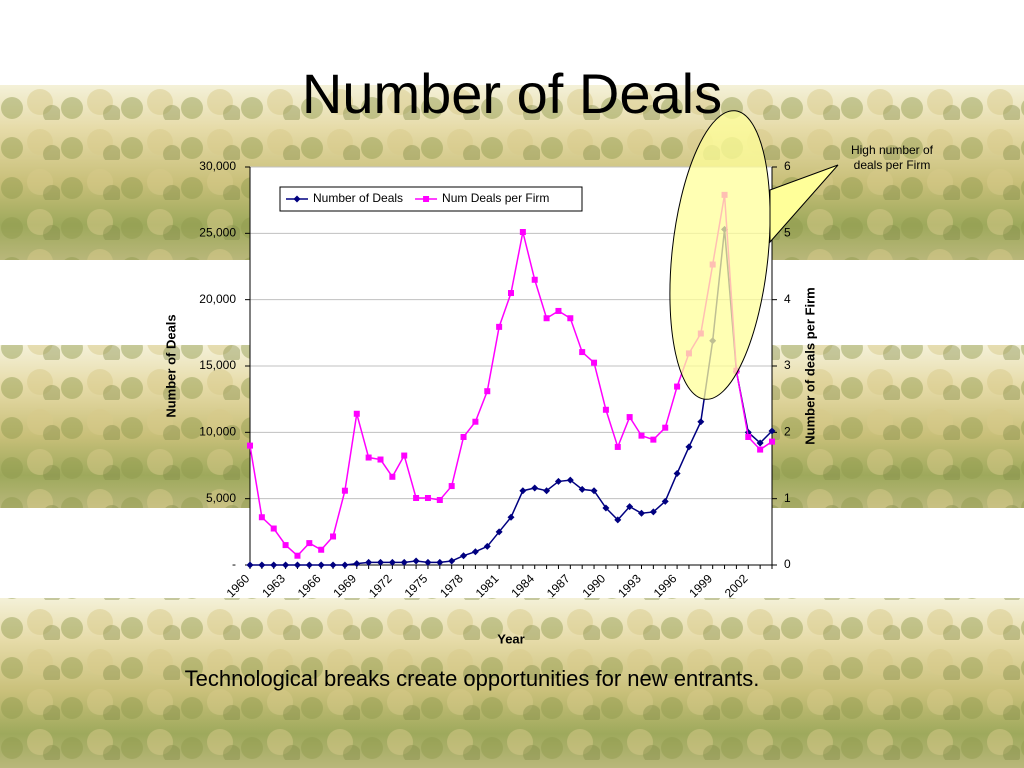  What do you see at coordinates (787, 299) in the screenshot?
I see `y2-tick-label: 4` at bounding box center [787, 299].